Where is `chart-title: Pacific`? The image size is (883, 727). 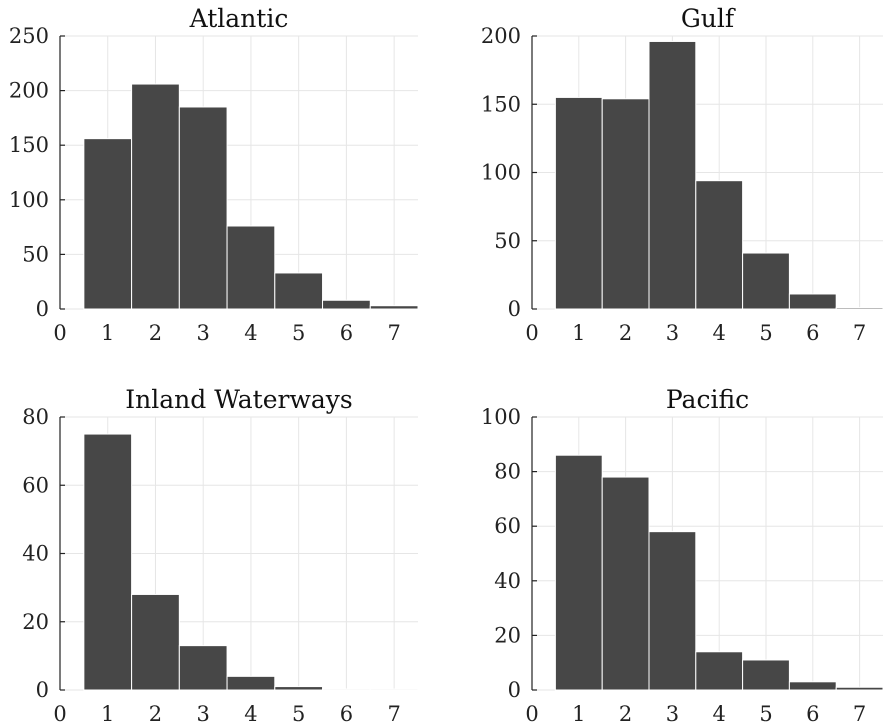
chart-title: Pacific is located at coordinates (707, 399).